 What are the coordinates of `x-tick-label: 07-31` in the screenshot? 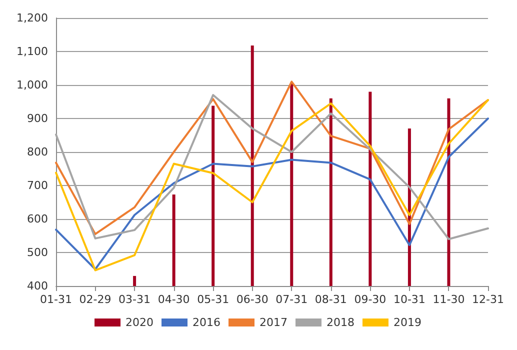 It's located at (292, 299).